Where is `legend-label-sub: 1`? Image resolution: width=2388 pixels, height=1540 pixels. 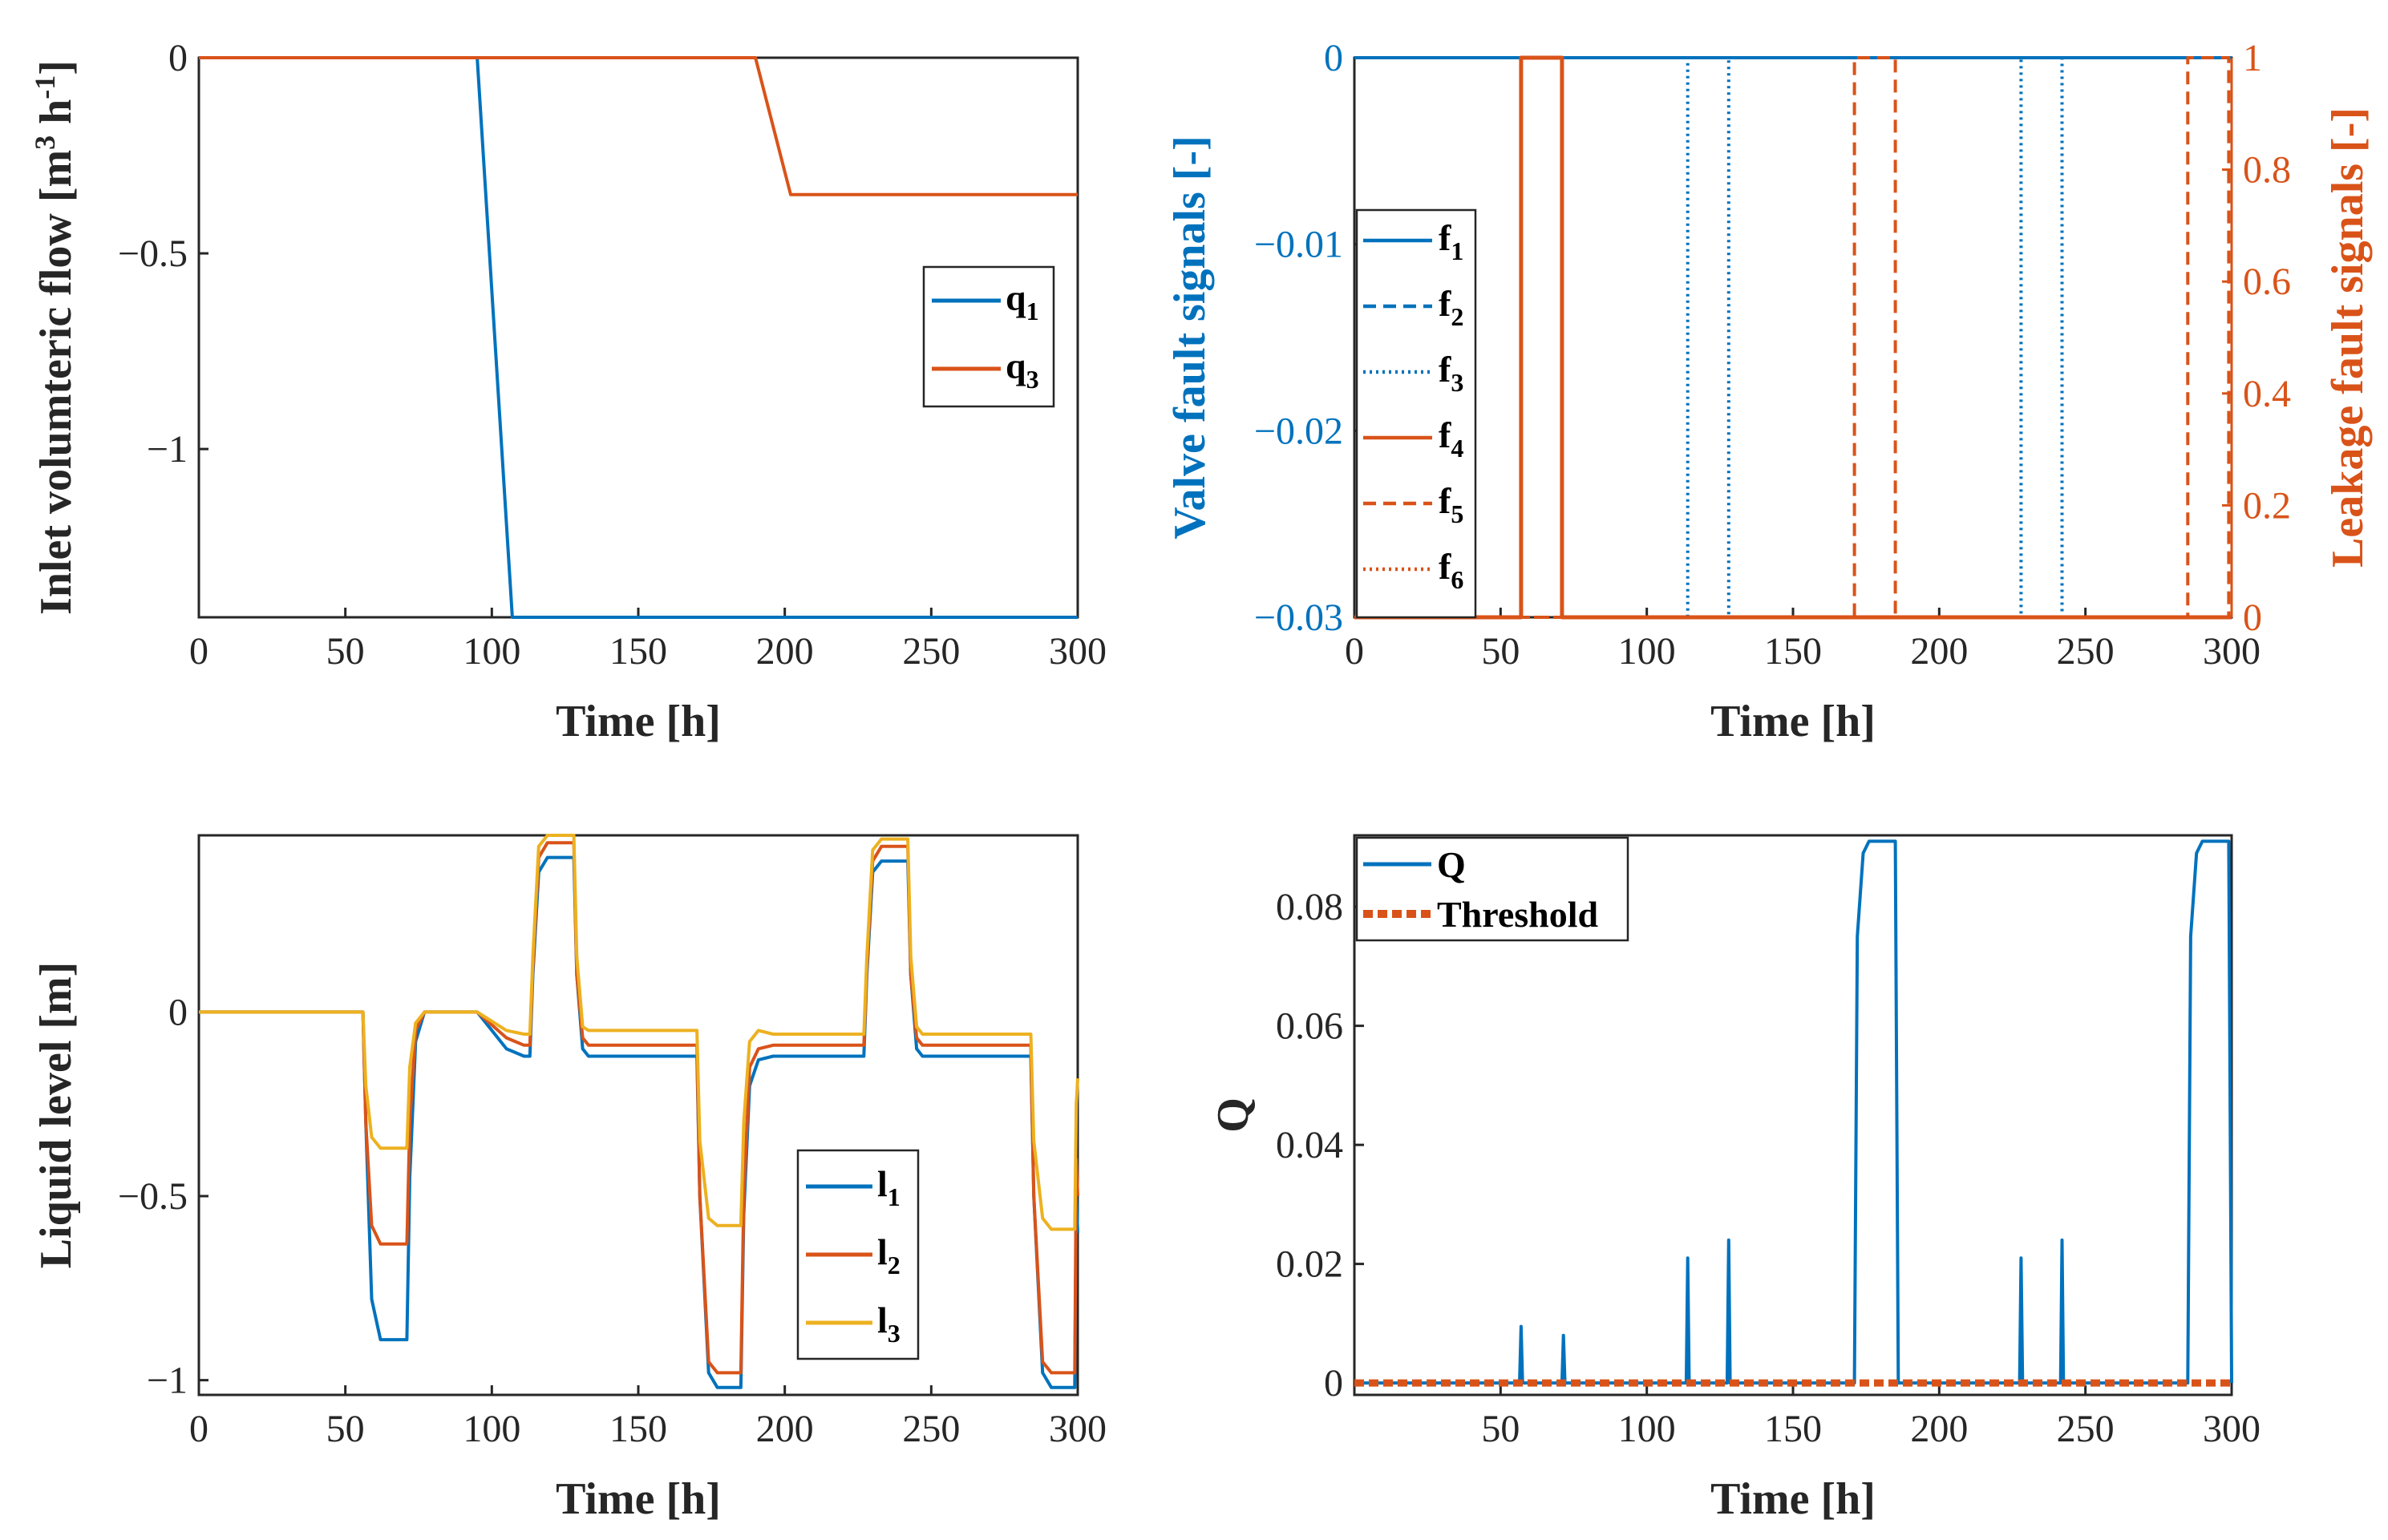 legend-label-sub: 1 is located at coordinates (1457, 251).